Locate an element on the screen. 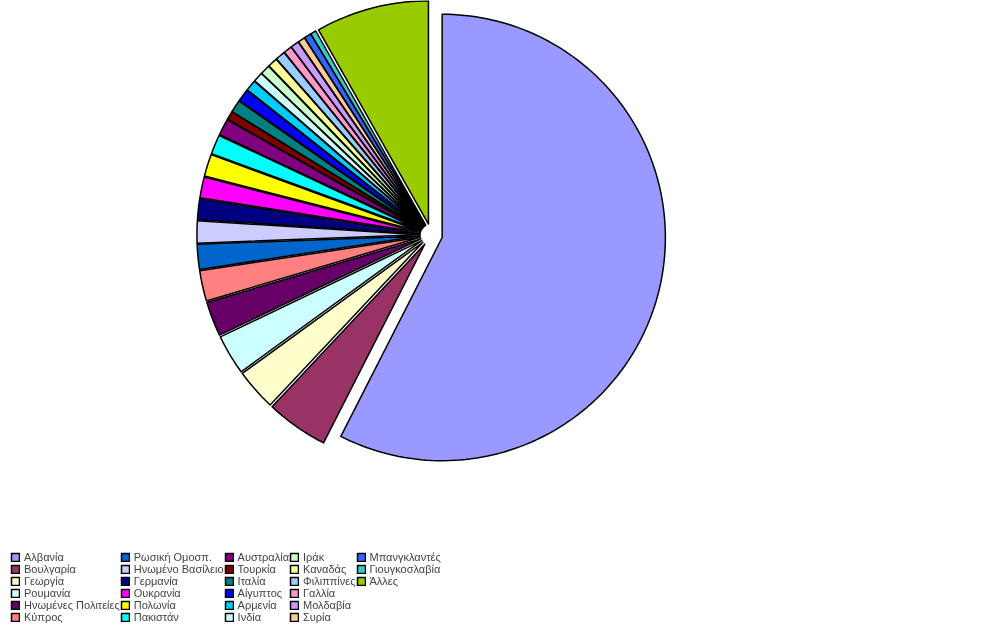 This screenshot has width=1002, height=628. legend-label: Ινδία is located at coordinates (249, 617).